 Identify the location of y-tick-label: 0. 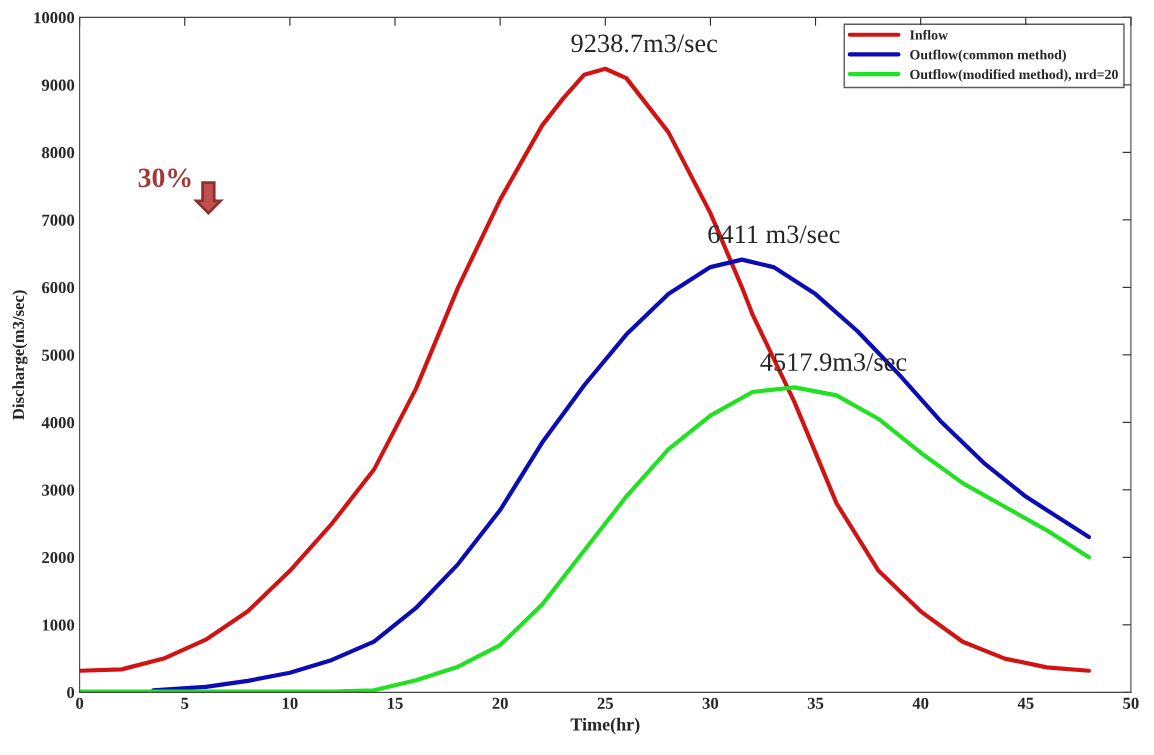
(71, 693).